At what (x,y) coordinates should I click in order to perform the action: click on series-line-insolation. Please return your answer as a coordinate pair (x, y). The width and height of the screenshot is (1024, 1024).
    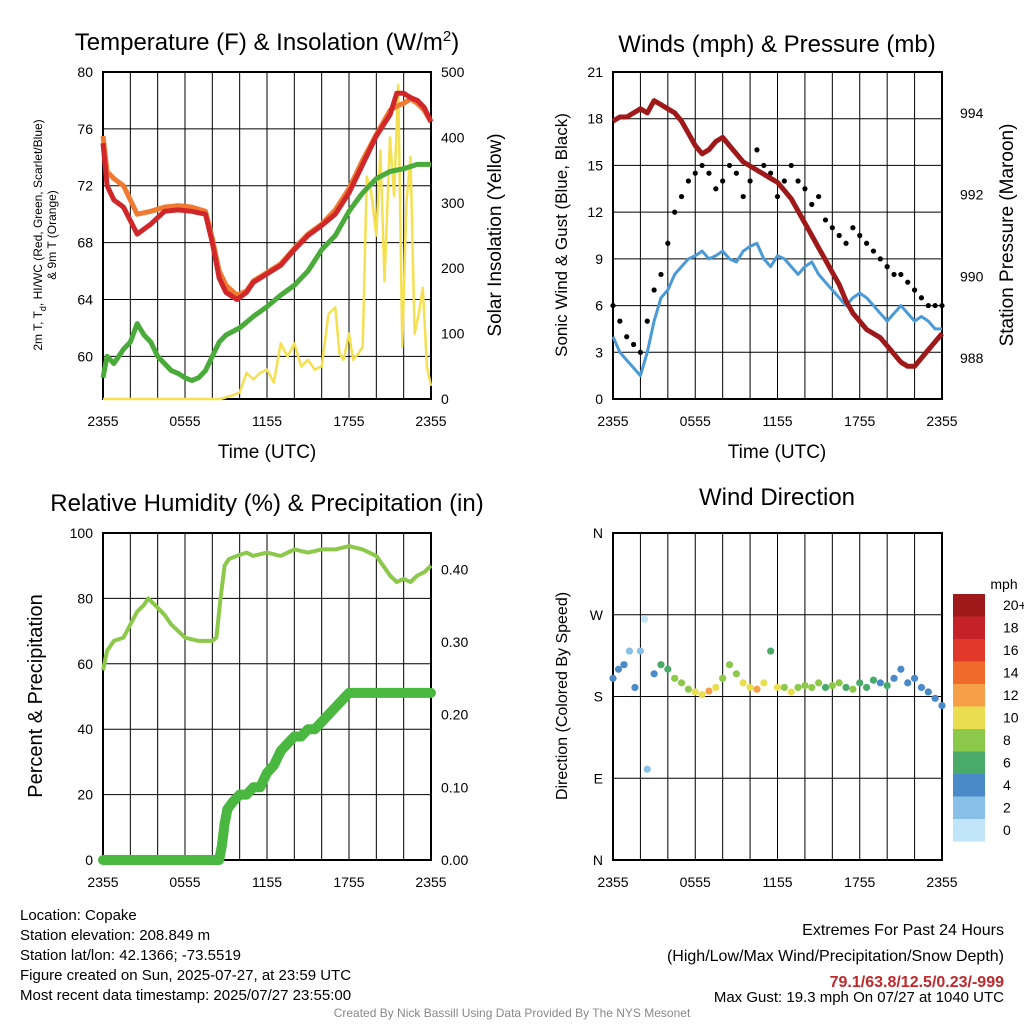
    Looking at the image, I should click on (268, 242).